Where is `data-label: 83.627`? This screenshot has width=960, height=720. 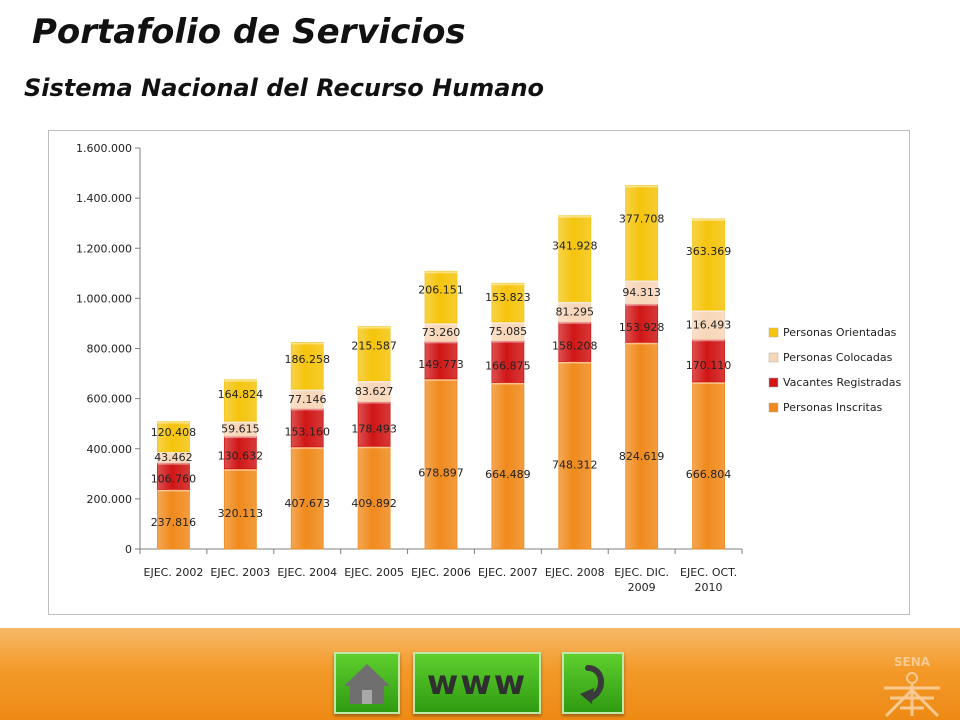
data-label: 83.627 is located at coordinates (374, 391).